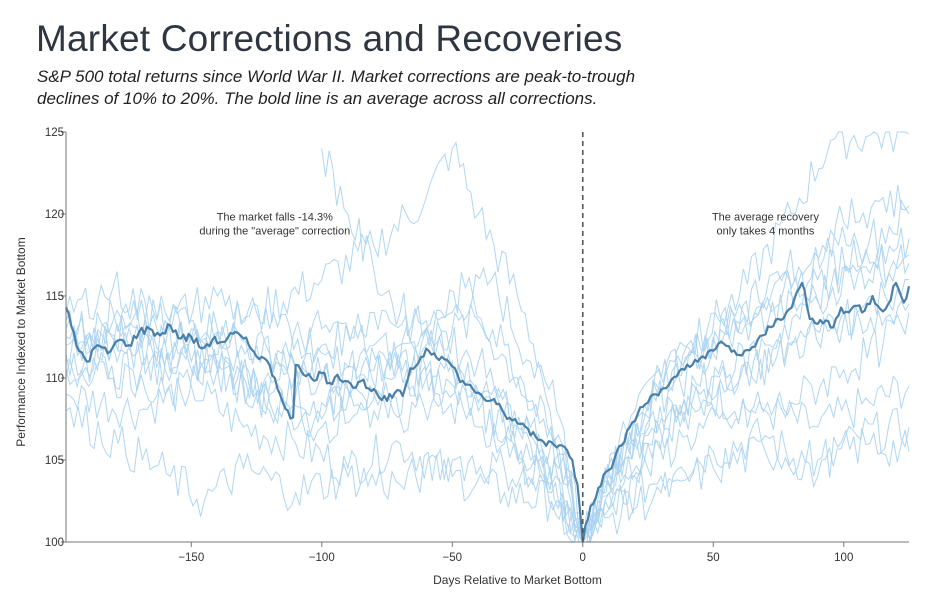  What do you see at coordinates (54, 461) in the screenshot?
I see `y-tick-label: 105` at bounding box center [54, 461].